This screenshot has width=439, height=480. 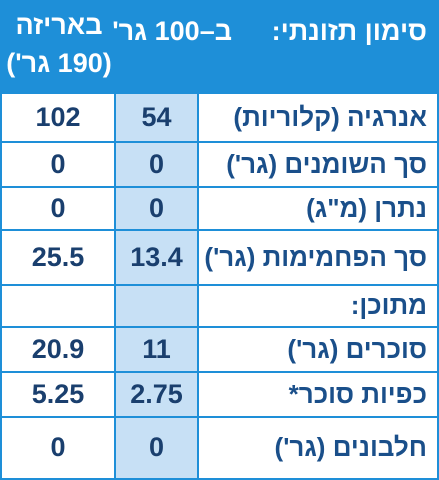 I want to click on per-package-value: 25.5, so click(x=58, y=256).